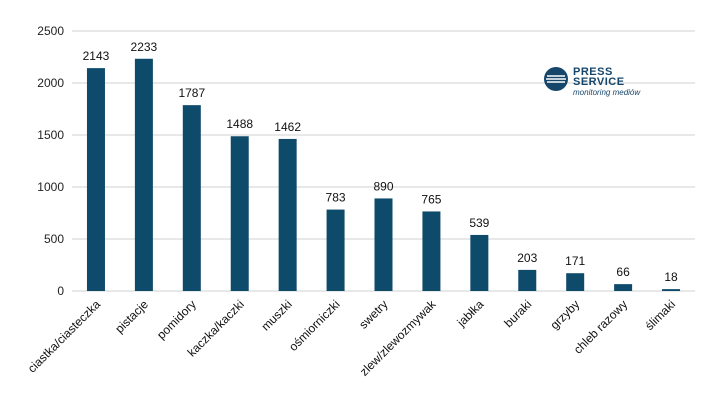 The height and width of the screenshot is (406, 720). Describe the element at coordinates (239, 124) in the screenshot. I see `data-label: 1488` at that location.